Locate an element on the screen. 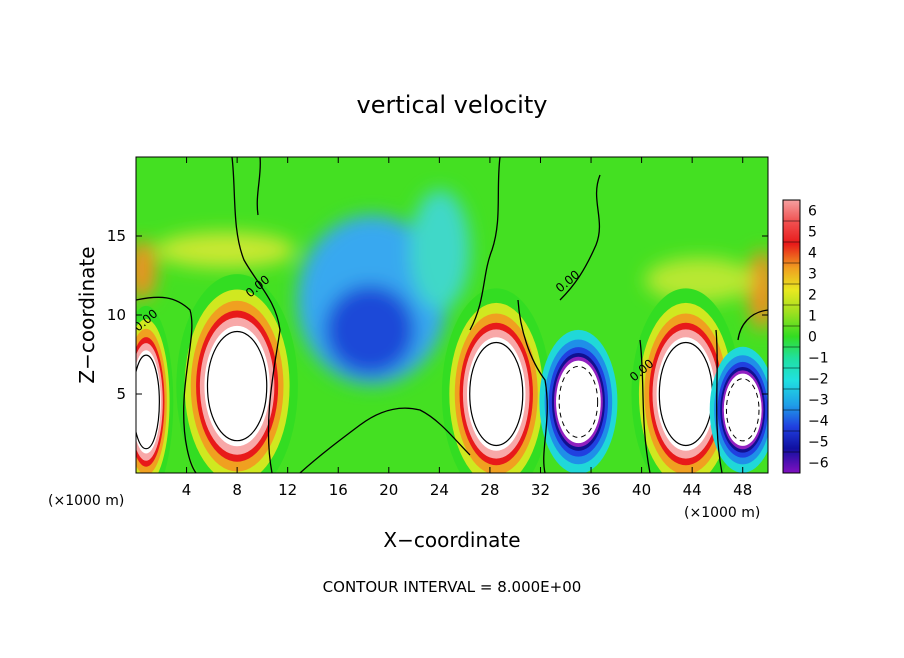 This screenshot has height=658, width=904. x-tick-label: 20 is located at coordinates (388, 490).